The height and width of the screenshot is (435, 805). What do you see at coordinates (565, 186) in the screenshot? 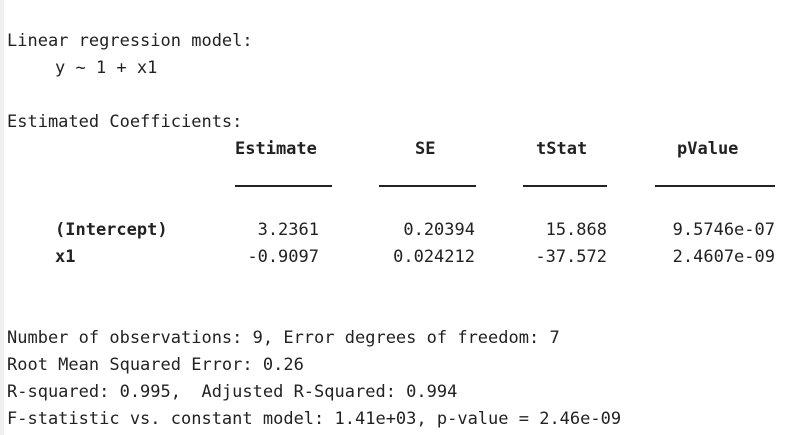
I see `underline-tstat` at bounding box center [565, 186].